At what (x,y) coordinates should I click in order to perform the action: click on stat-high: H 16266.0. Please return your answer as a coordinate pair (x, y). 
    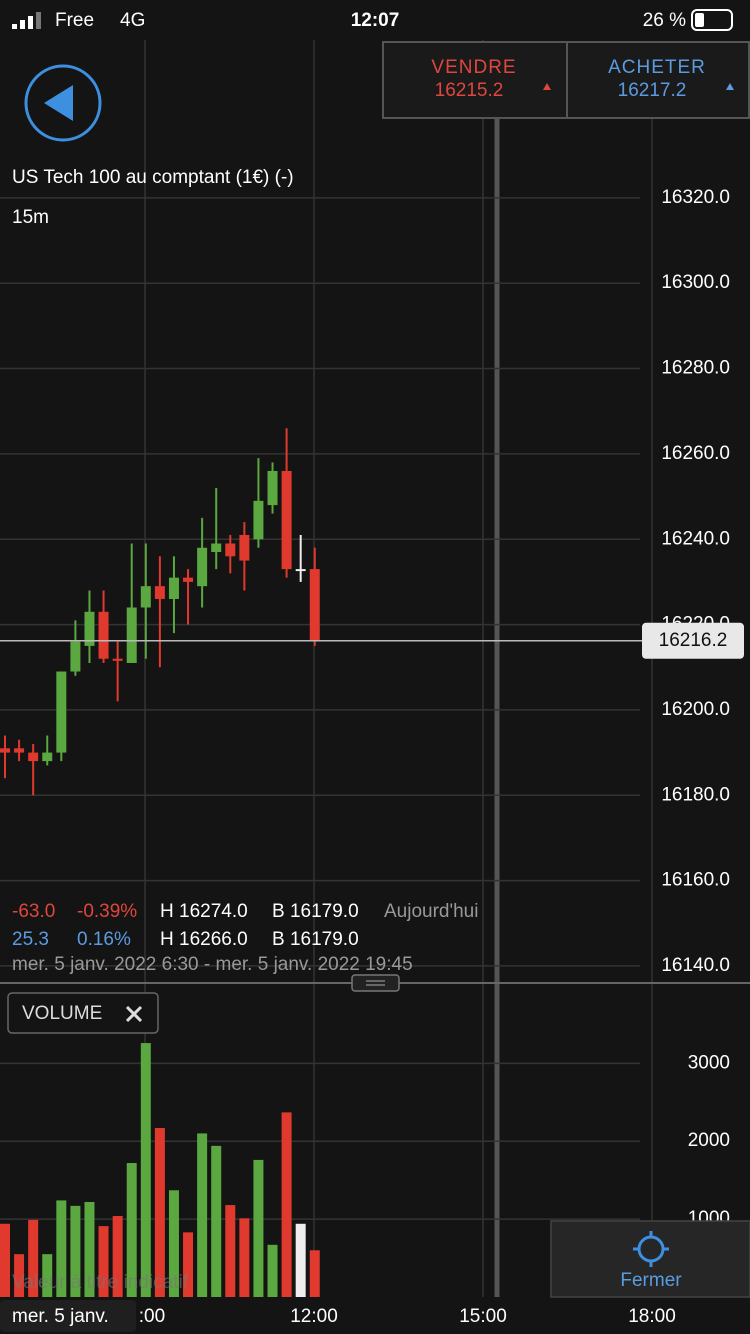
    Looking at the image, I should click on (204, 939).